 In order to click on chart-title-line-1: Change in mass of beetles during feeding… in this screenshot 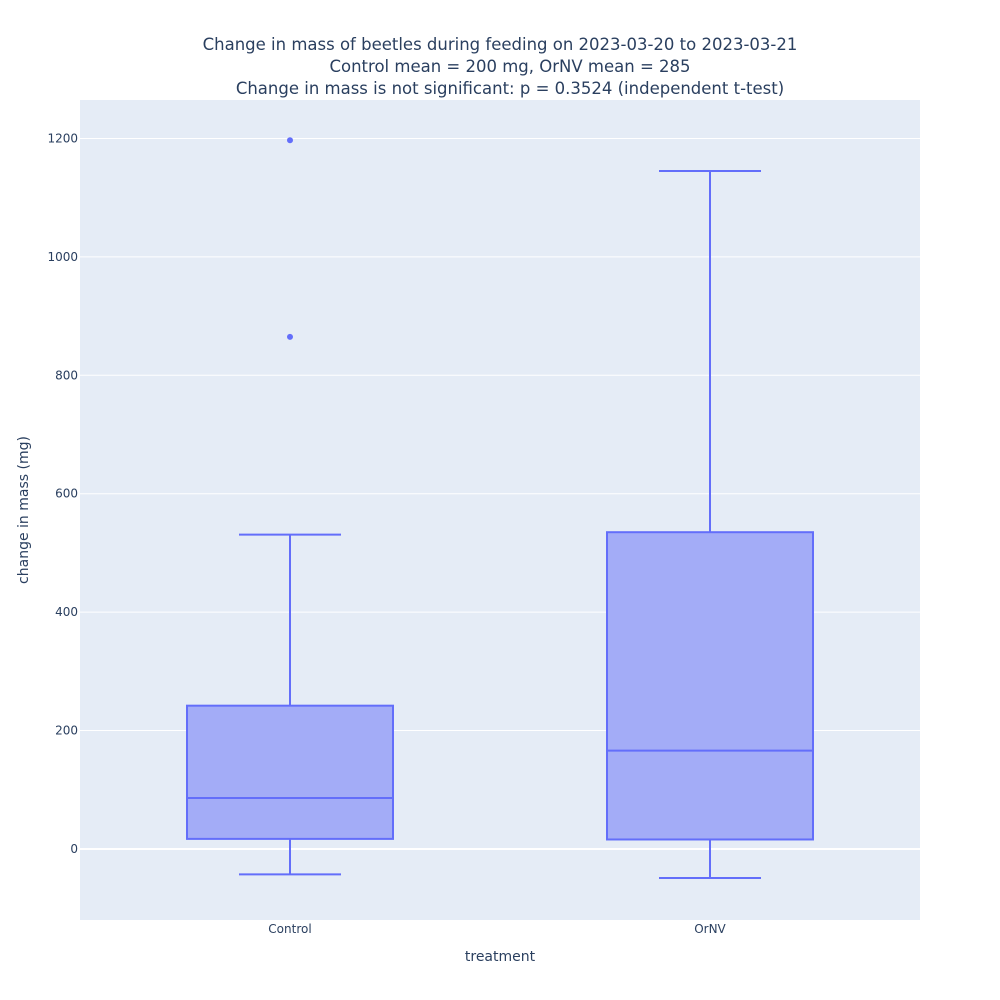, I will do `click(500, 44)`.